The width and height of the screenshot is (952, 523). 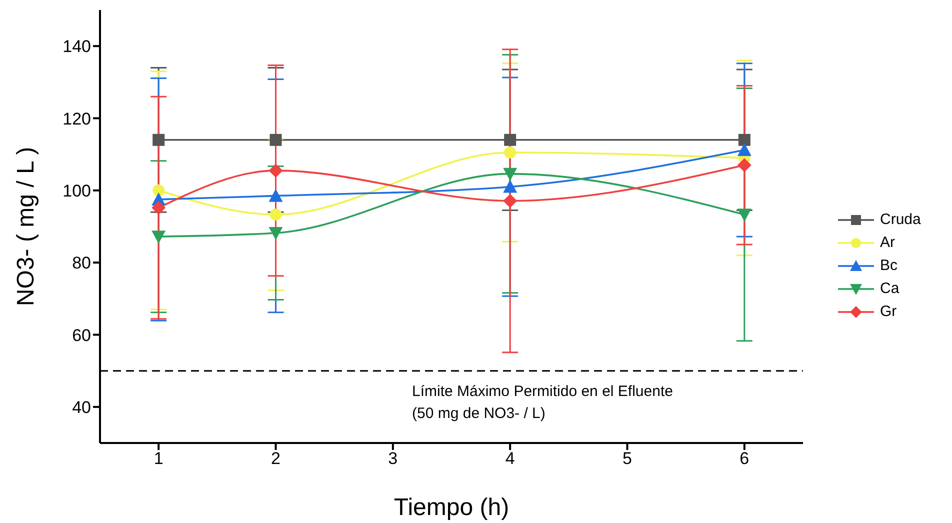 I want to click on x-tick-label: 5, so click(x=627, y=458).